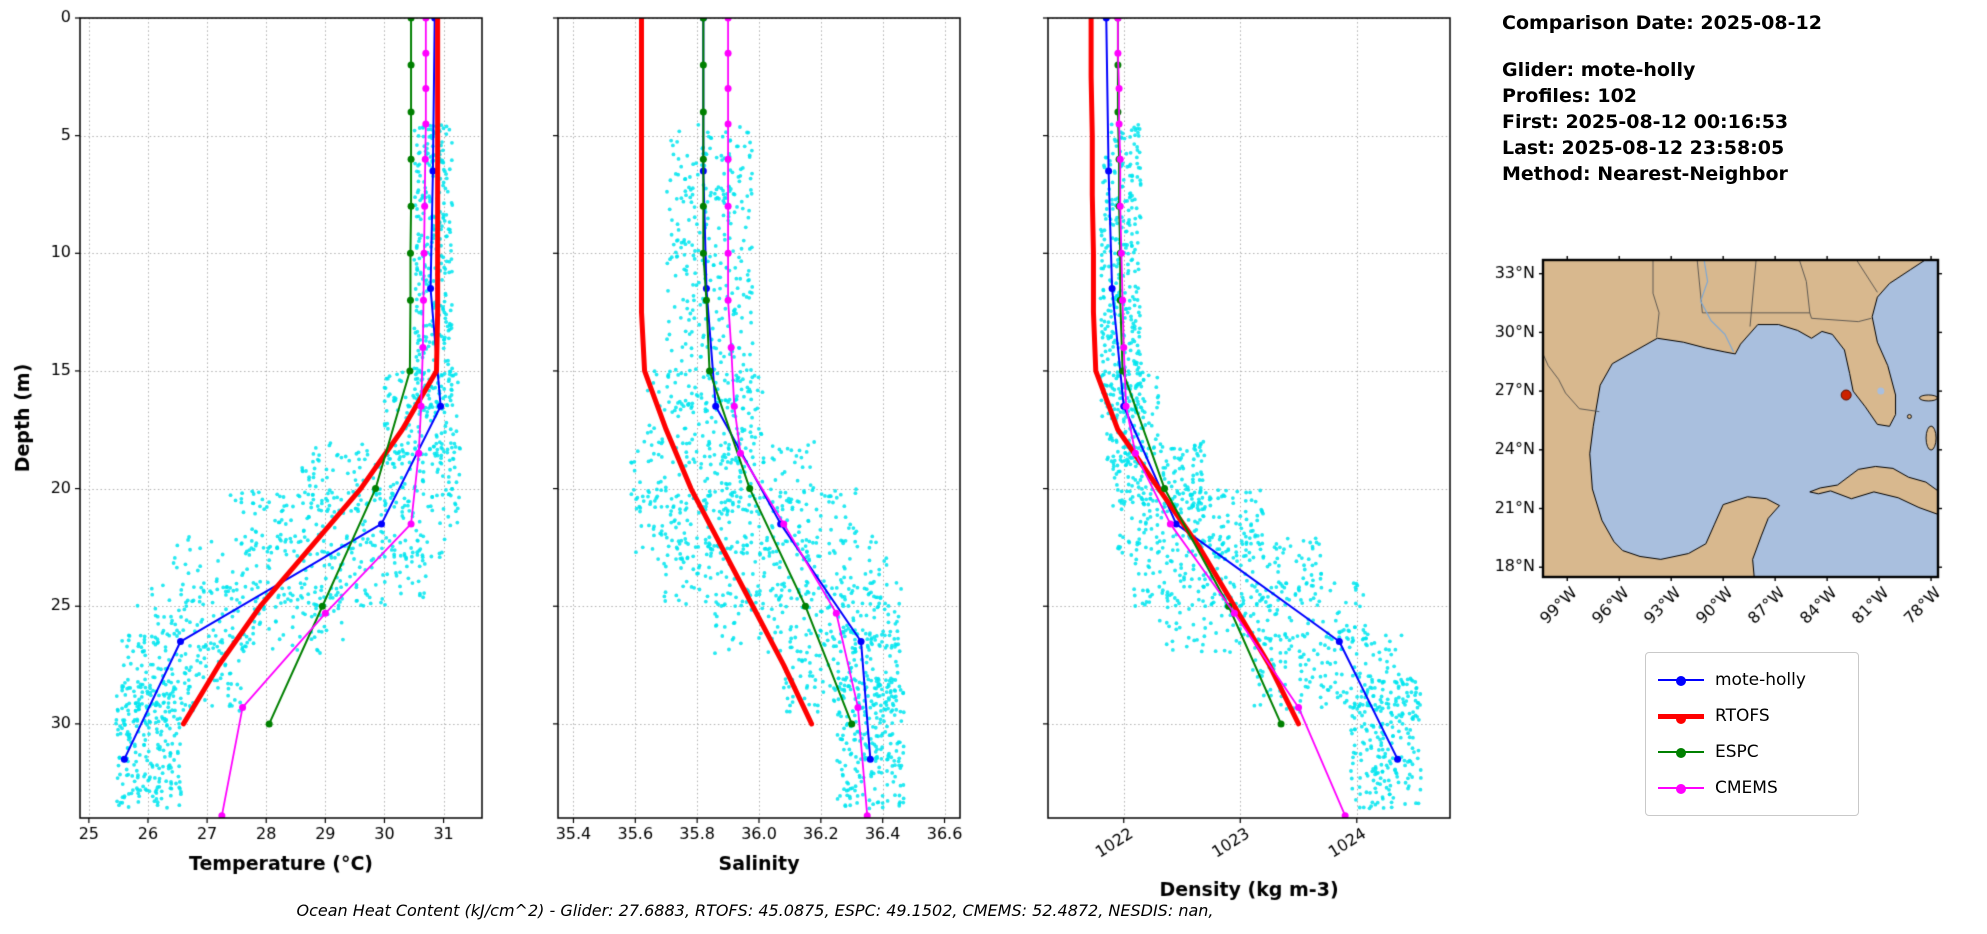 Image resolution: width=1987 pixels, height=934 pixels. What do you see at coordinates (1570, 96) in the screenshot?
I see `profiles-count-line: Profiles: 102` at bounding box center [1570, 96].